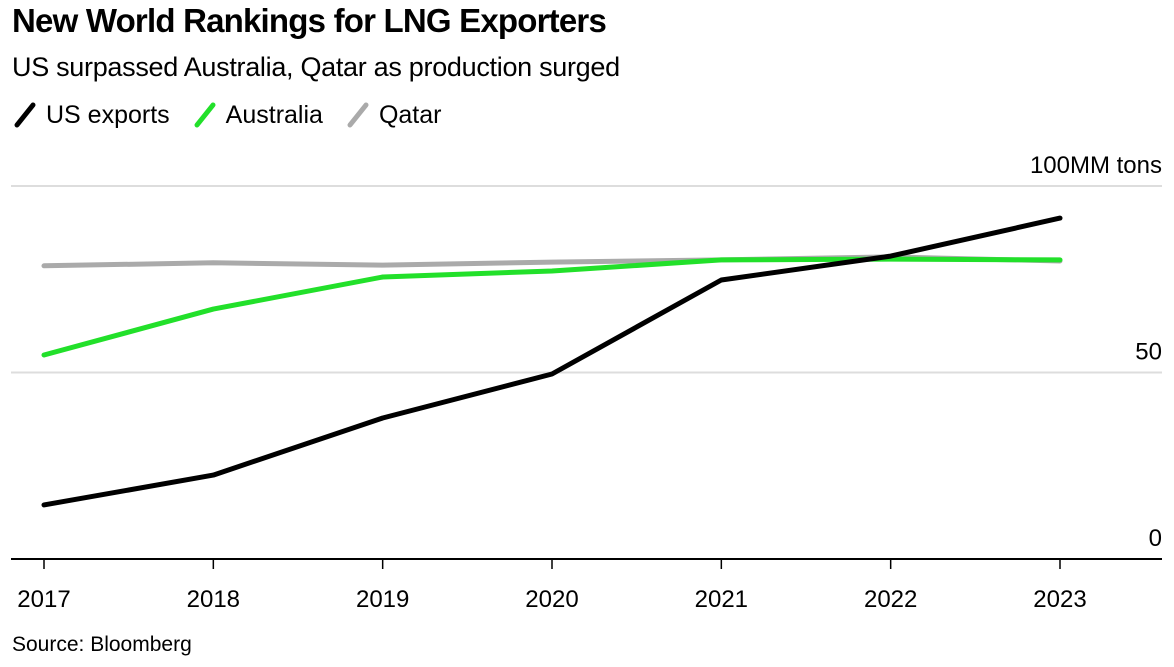 Image resolution: width=1174 pixels, height=667 pixels. I want to click on y-tick-label-0: 0, so click(1155, 538).